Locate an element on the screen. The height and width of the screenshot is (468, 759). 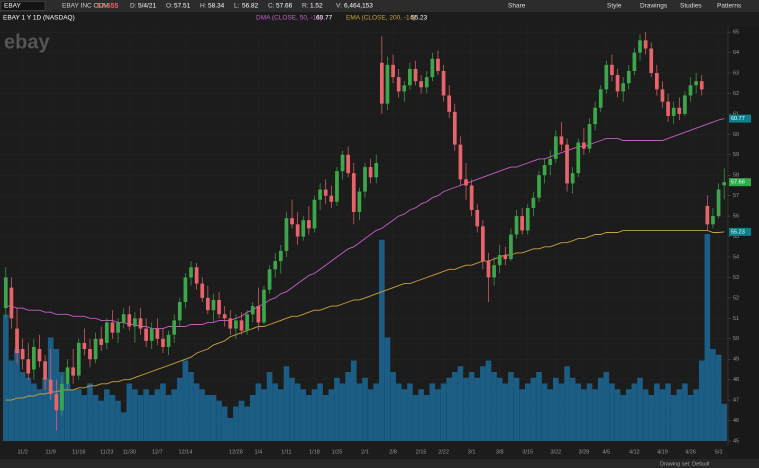
study-name: DMA (CLOSE, 50, -14) is located at coordinates (289, 18).